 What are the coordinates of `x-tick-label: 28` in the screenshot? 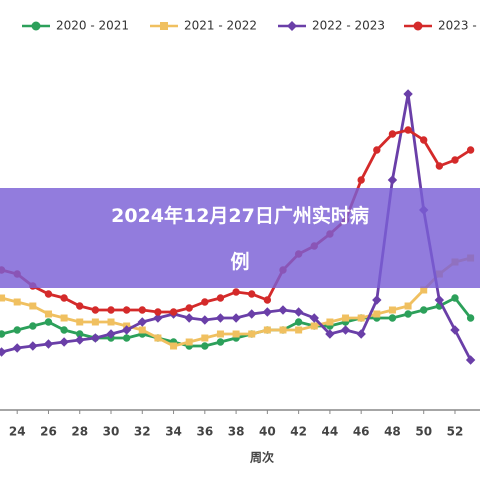 It's located at (79, 432).